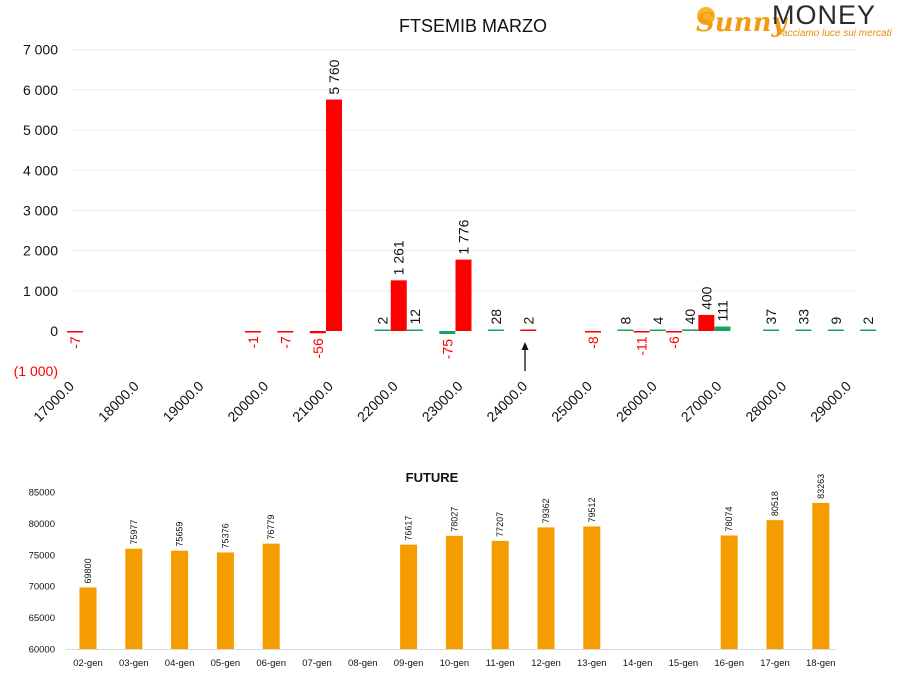 The image size is (900, 687). I want to click on x-tick-label: 09-gen, so click(409, 663).